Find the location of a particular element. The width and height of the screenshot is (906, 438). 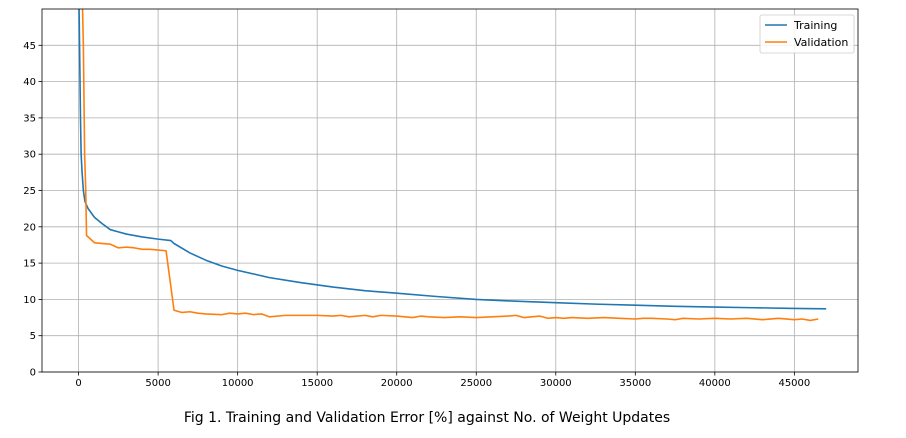

y-tick-label: 0 is located at coordinates (33, 373).